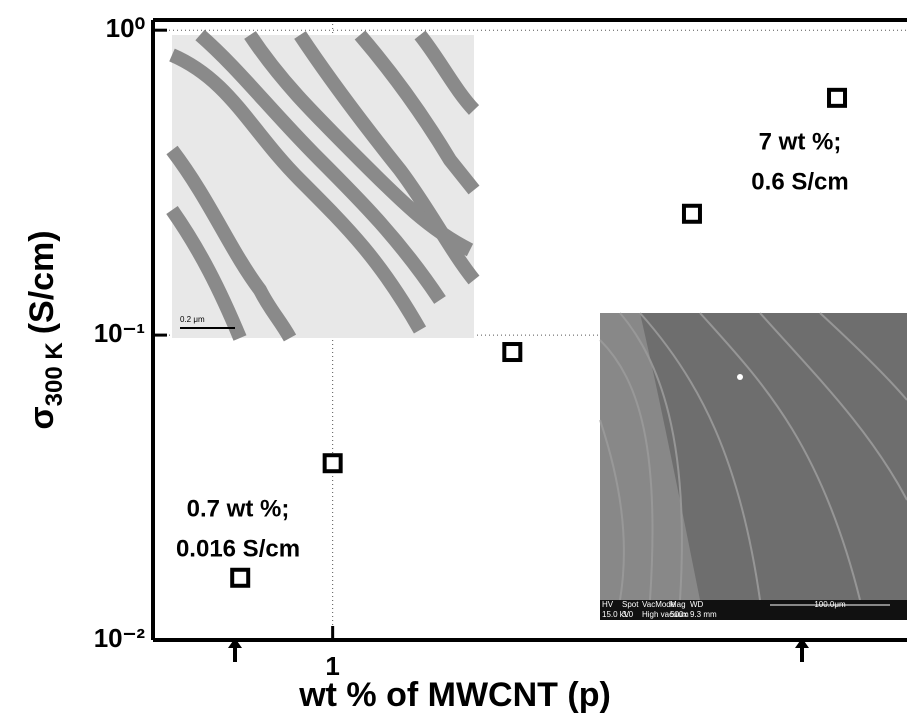 Image resolution: width=907 pixels, height=717 pixels. I want to click on y-axis-label-subscript: 300 K, so click(54, 374).